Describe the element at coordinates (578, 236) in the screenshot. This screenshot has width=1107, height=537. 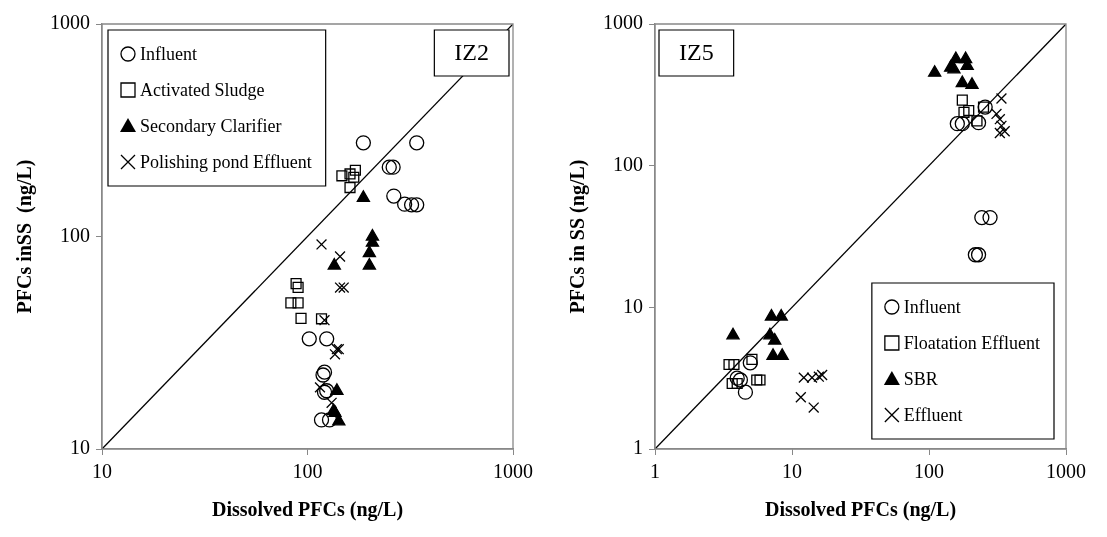
I see `y-axis-title: PFCs in SS (ng/L)` at that location.